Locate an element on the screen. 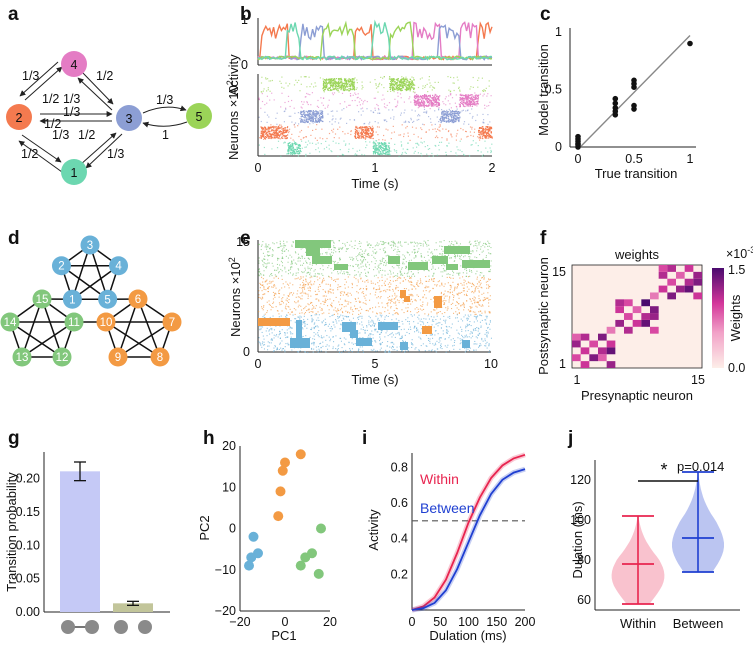 Image resolution: width=753 pixels, height=648 pixels. network-node is located at coordinates (61, 266).